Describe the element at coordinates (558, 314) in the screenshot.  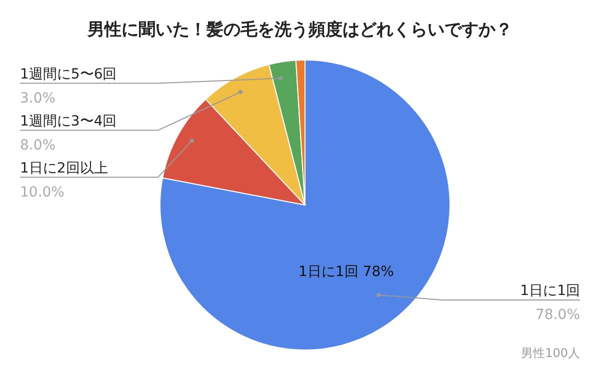
I see `data-label: 78.0%` at that location.